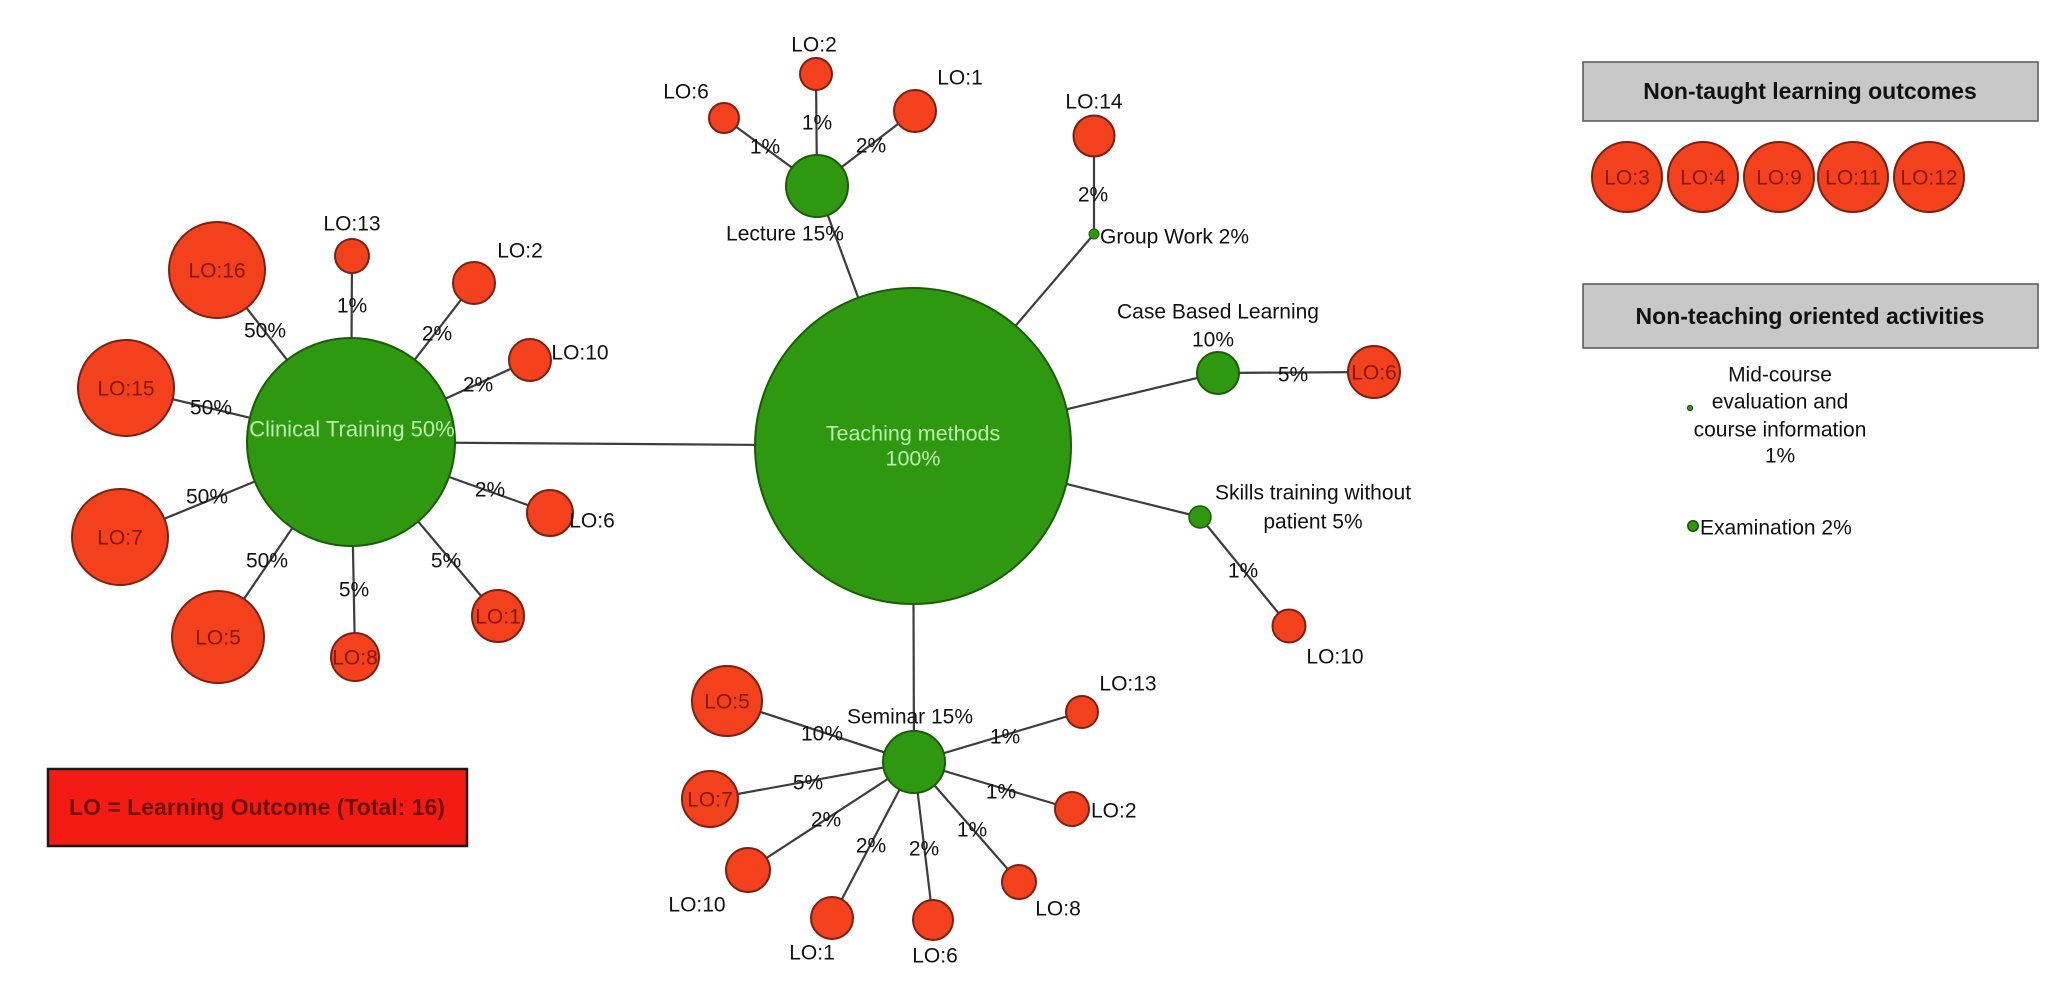 The width and height of the screenshot is (2059, 1006). What do you see at coordinates (1780, 401) in the screenshot?
I see `svg-text: evaluation and` at bounding box center [1780, 401].